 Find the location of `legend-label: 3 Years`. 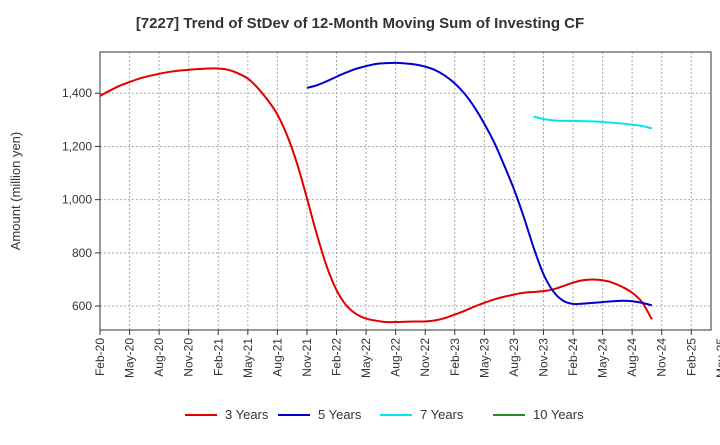

legend-label: 3 Years is located at coordinates (247, 414).